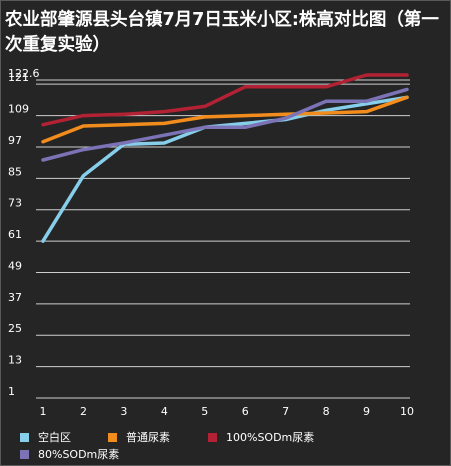 The width and height of the screenshot is (451, 466). Describe the element at coordinates (15, 171) in the screenshot. I see `y-tick-label-4: 85` at that location.